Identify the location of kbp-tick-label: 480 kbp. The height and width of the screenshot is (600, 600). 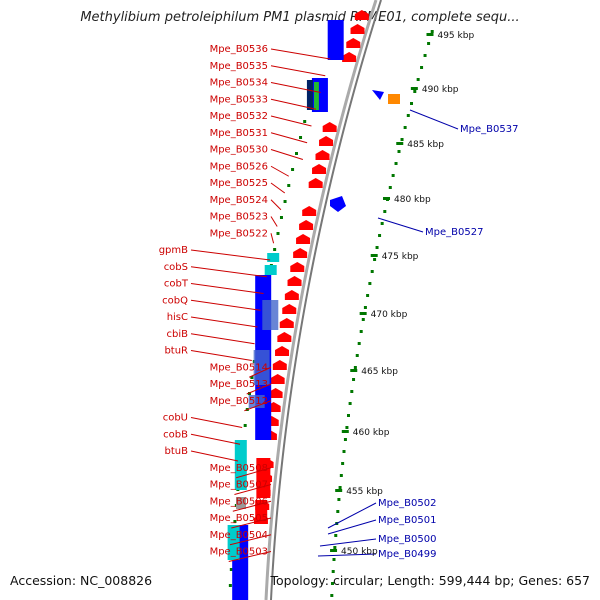
(412, 200).